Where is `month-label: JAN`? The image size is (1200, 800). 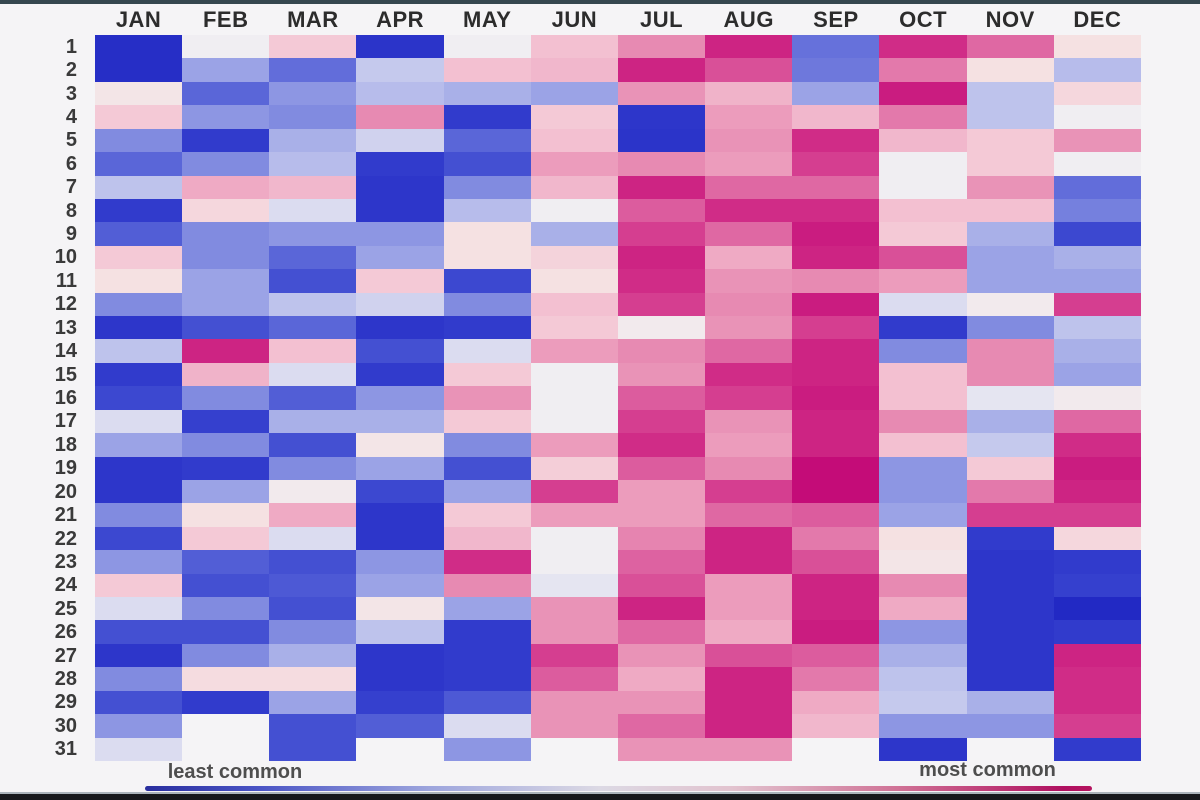 month-label: JAN is located at coordinates (138, 19).